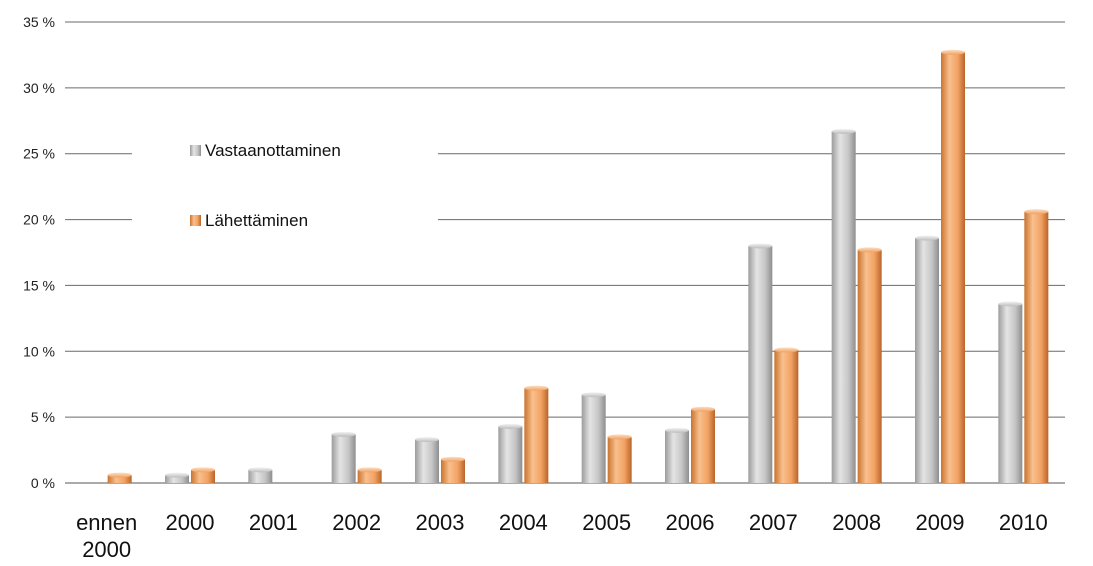 The width and height of the screenshot is (1093, 566). Describe the element at coordinates (39, 22) in the screenshot. I see `y-tick-label: 35 %` at that location.